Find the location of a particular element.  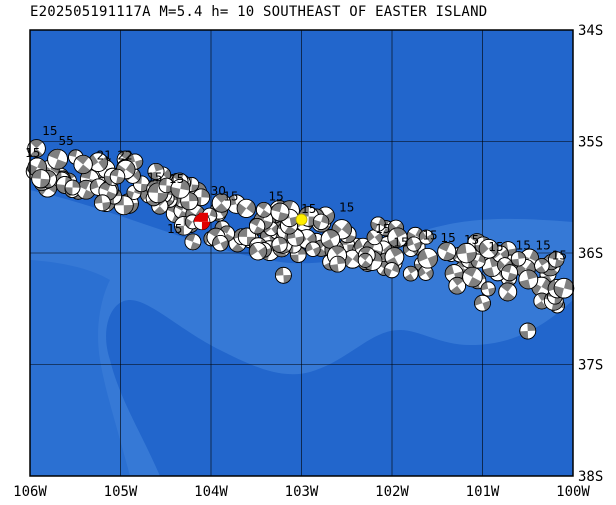

longitude-tick-label: 104W is located at coordinates (211, 492).